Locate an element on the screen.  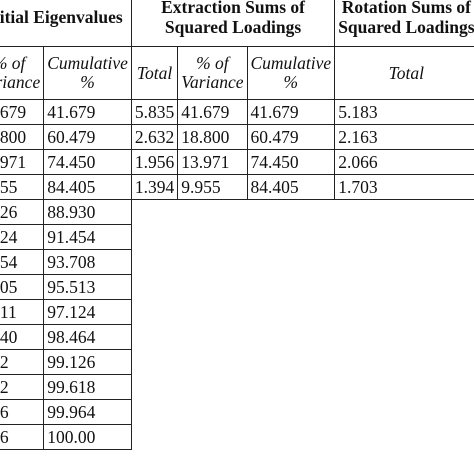
cell-e-cum: 74.450 is located at coordinates (291, 162).